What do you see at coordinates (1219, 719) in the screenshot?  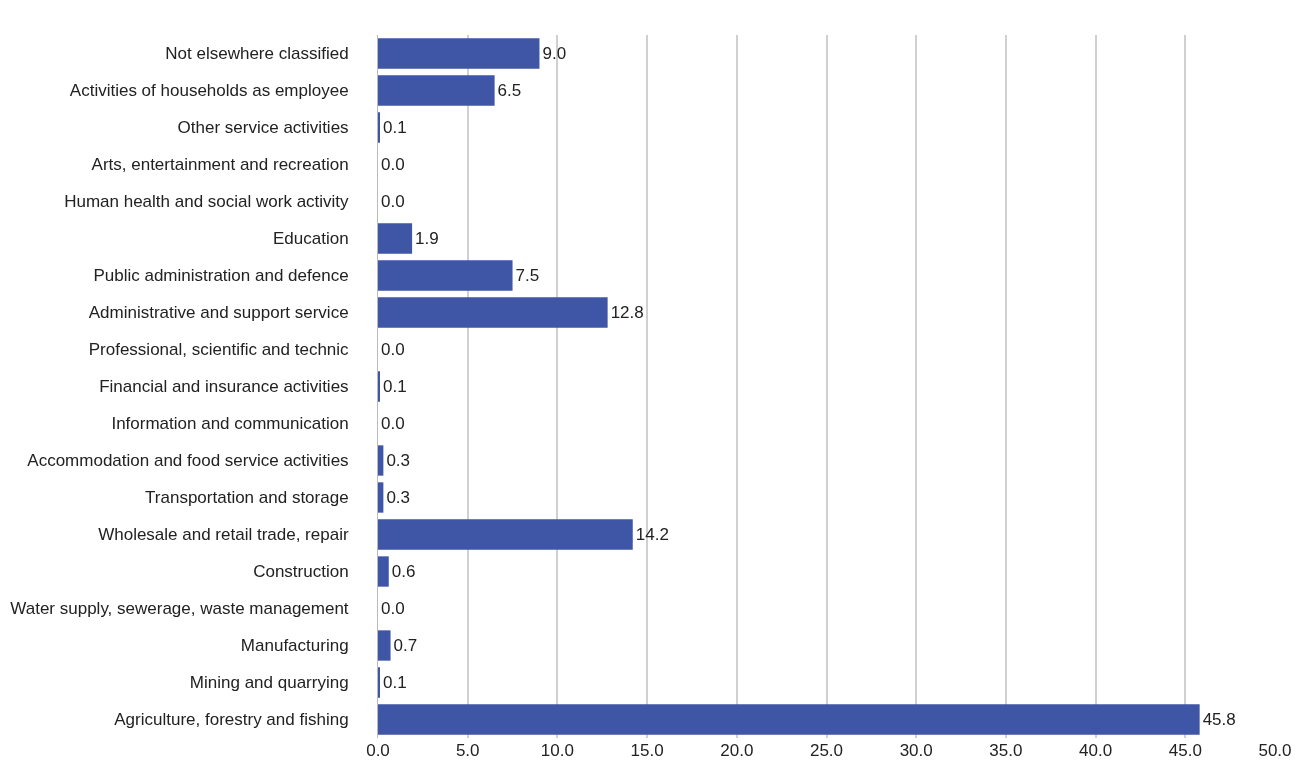 I see `data-label: 45.8` at bounding box center [1219, 719].